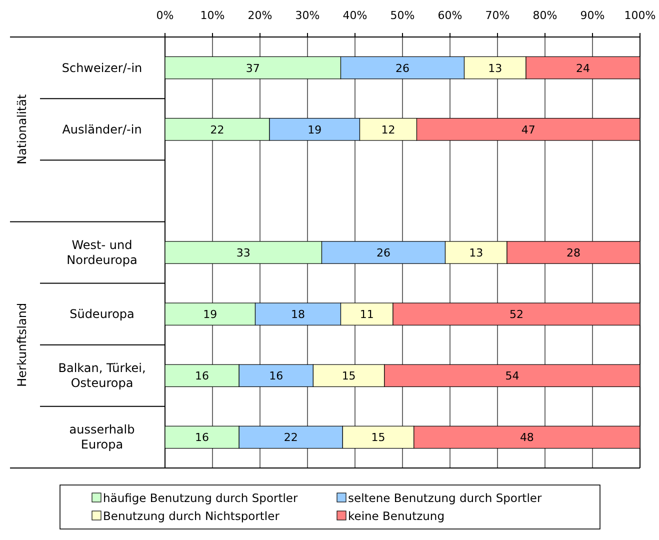  I want to click on x-tick-label: 60%, so click(450, 15).